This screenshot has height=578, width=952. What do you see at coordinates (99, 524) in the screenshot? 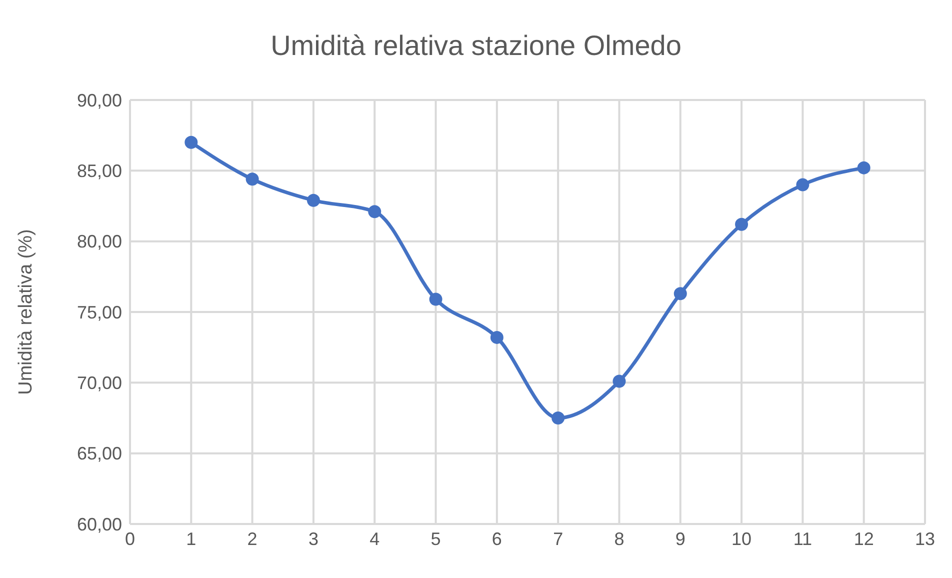
I see `y-tick-label: 60,00` at bounding box center [99, 524].